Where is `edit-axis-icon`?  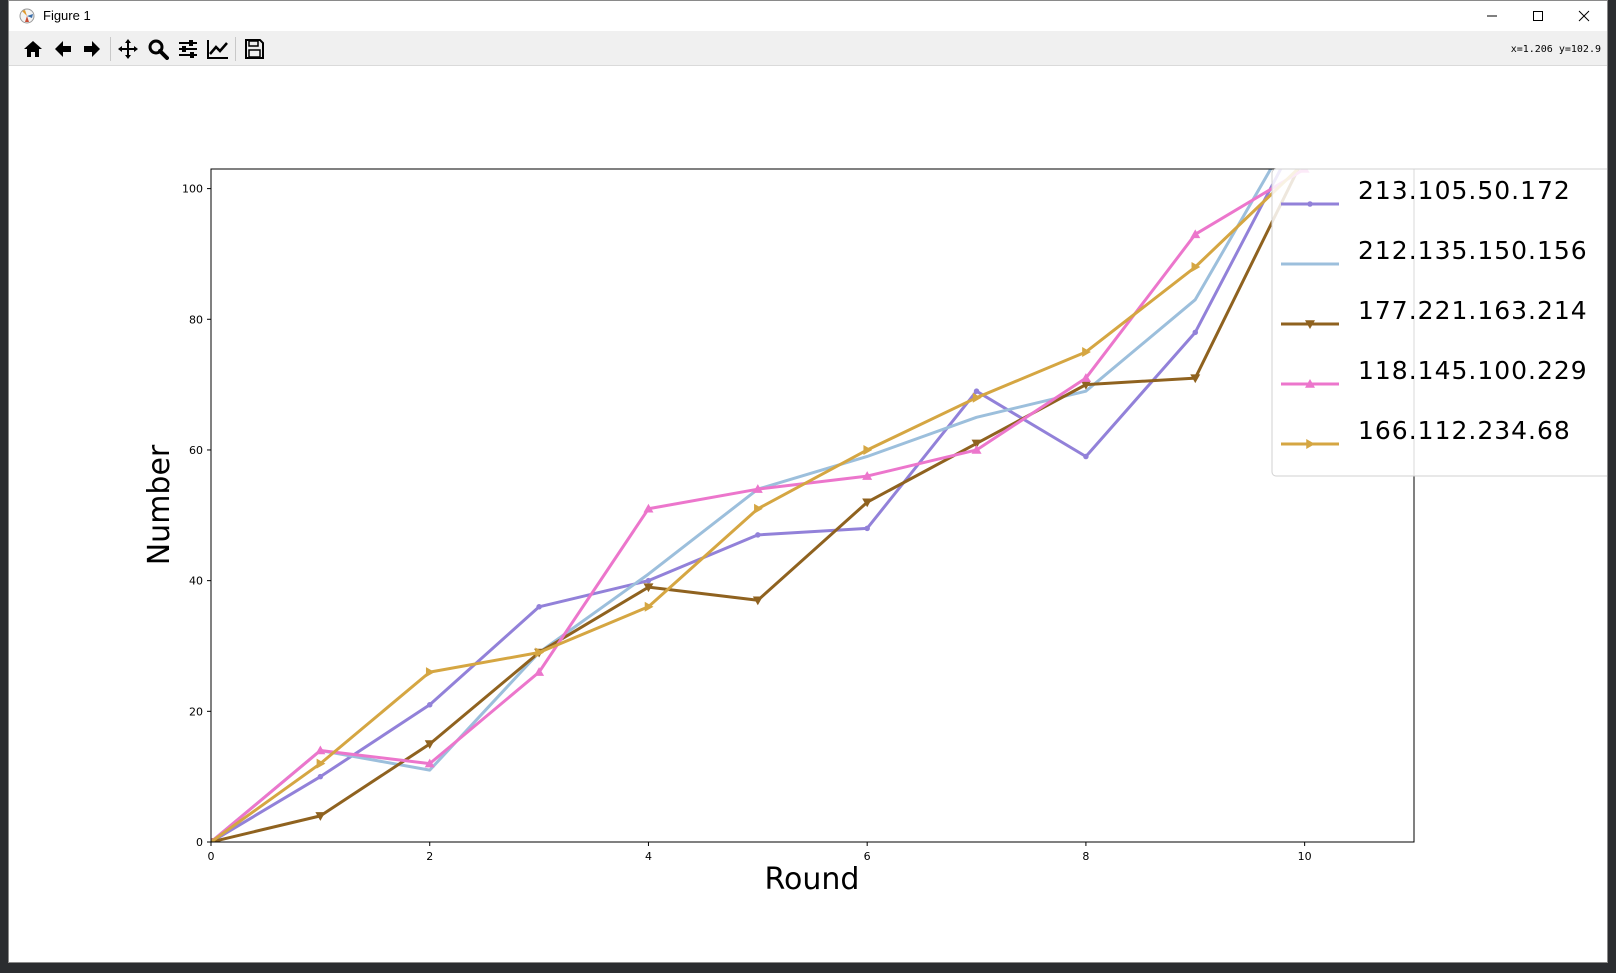
edit-axis-icon is located at coordinates (217, 49).